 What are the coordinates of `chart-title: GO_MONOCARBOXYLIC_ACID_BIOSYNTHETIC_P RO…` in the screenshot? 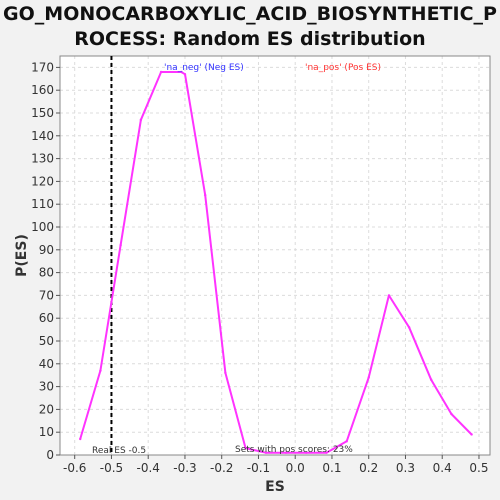 It's located at (250, 27).